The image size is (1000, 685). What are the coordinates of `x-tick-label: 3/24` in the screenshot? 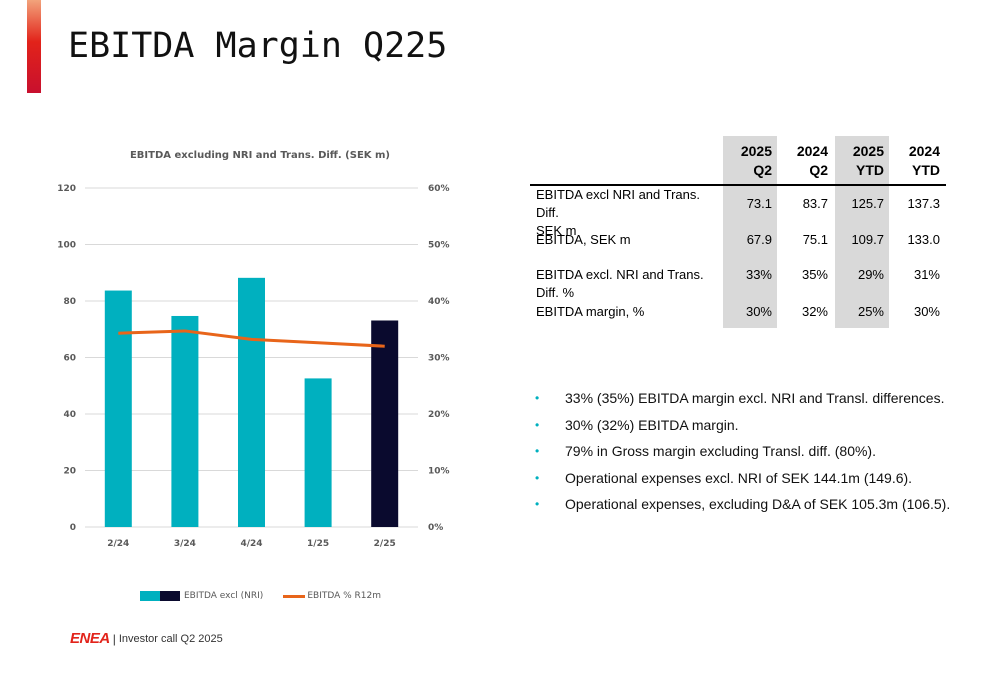 It's located at (185, 544).